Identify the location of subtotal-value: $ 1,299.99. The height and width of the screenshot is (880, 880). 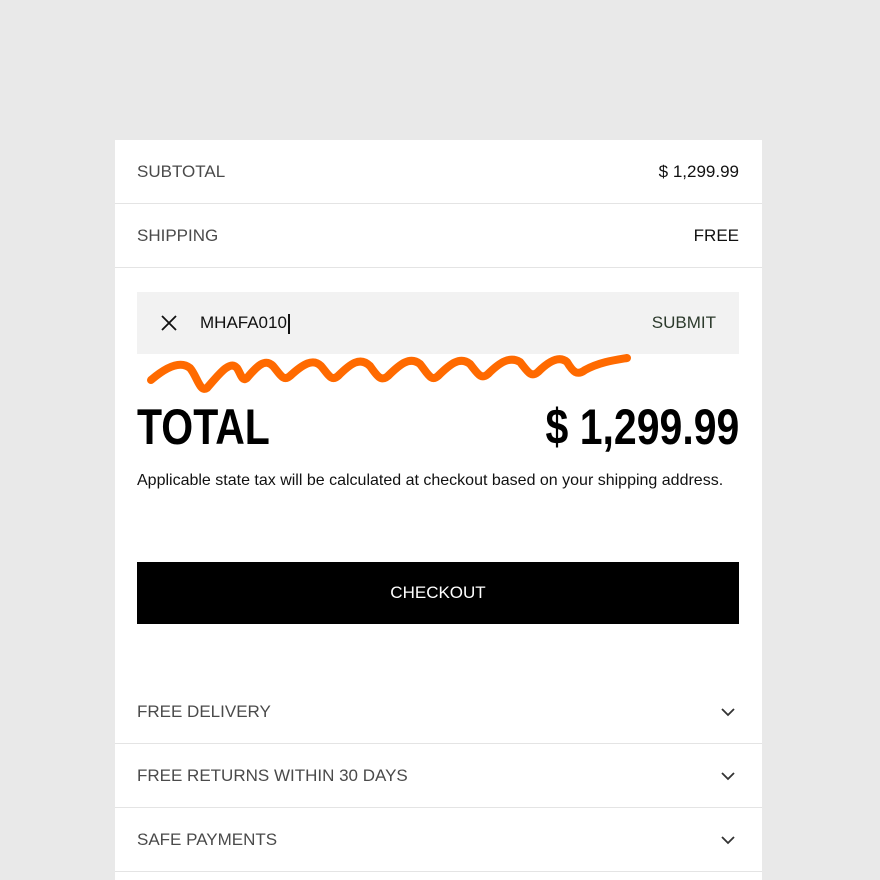
(698, 171).